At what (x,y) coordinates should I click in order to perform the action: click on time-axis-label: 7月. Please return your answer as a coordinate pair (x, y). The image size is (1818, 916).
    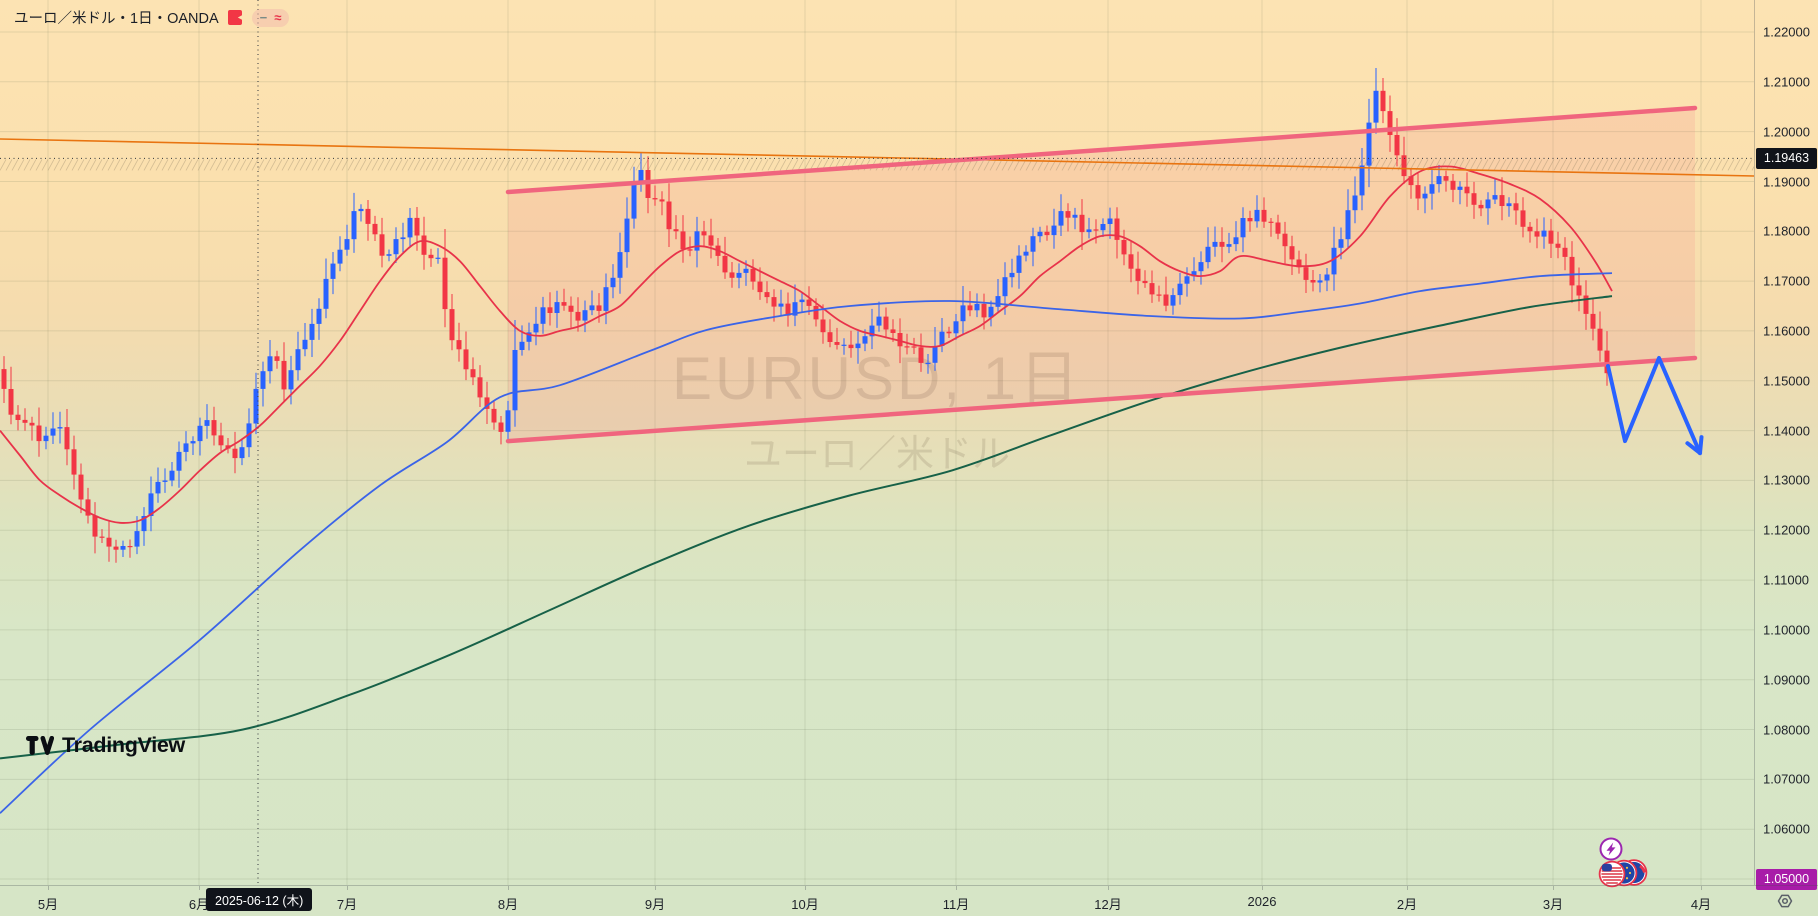
    Looking at the image, I should click on (347, 904).